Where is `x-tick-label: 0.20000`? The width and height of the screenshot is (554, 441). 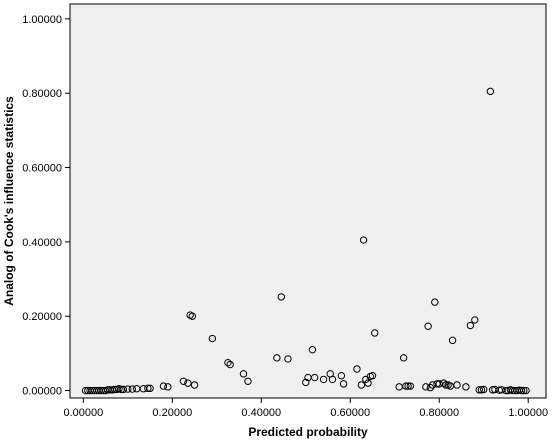
x-tick-label: 0.20000 is located at coordinates (172, 413).